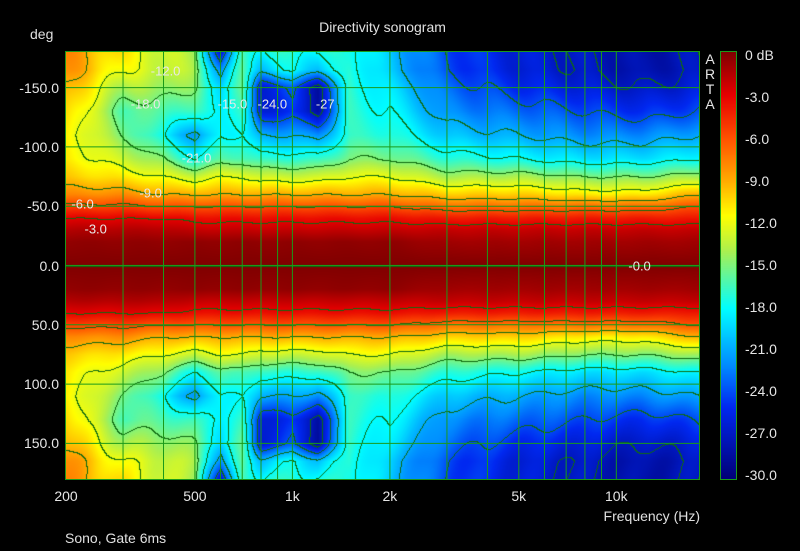 The image size is (800, 551). Describe the element at coordinates (41, 384) in the screenshot. I see `y-tick-label: 100.0` at that location.